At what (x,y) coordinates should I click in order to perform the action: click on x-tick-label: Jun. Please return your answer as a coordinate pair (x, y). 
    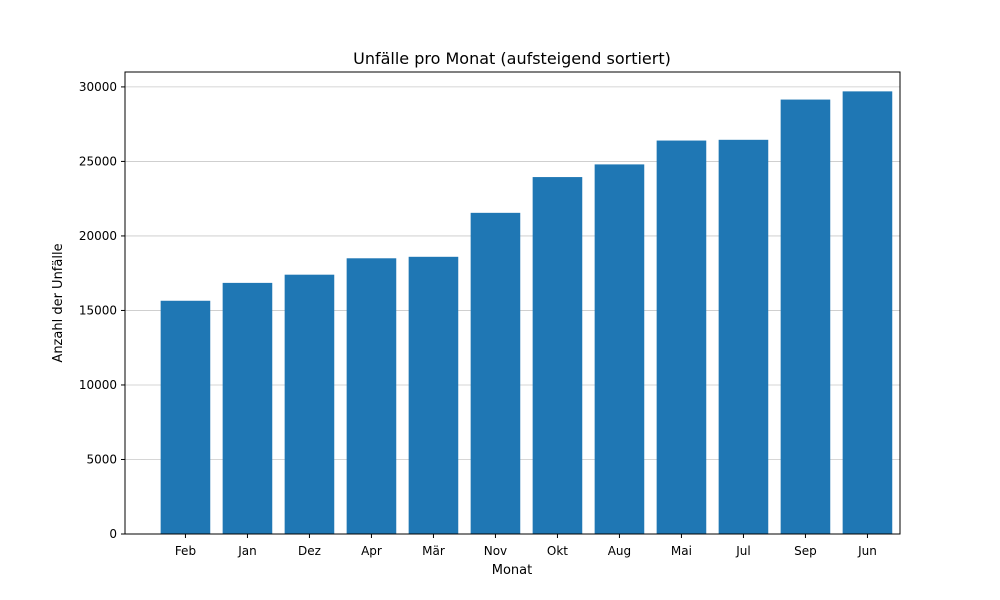
    Looking at the image, I should click on (867, 551).